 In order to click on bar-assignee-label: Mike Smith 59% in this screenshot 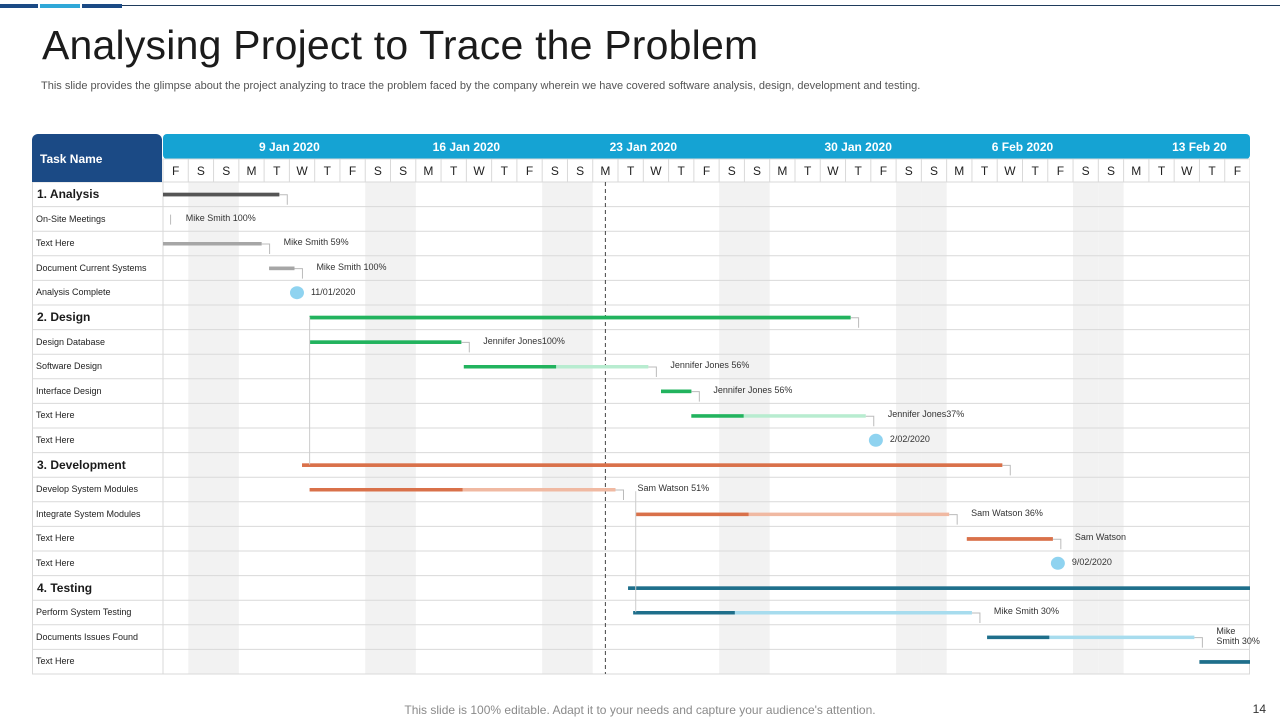, I will do `click(316, 242)`.